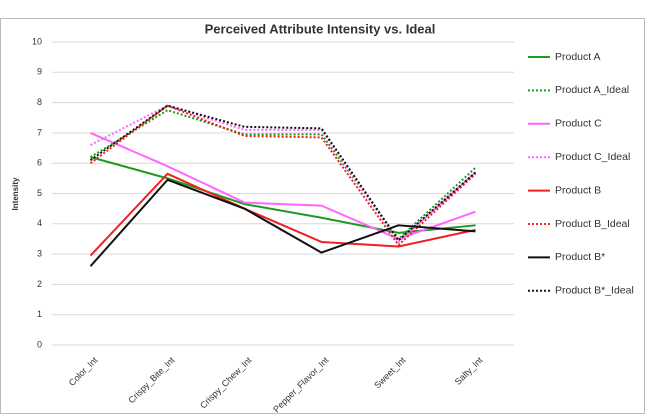  Describe the element at coordinates (15, 193) in the screenshot. I see `y-axis-label: Intensity` at that location.